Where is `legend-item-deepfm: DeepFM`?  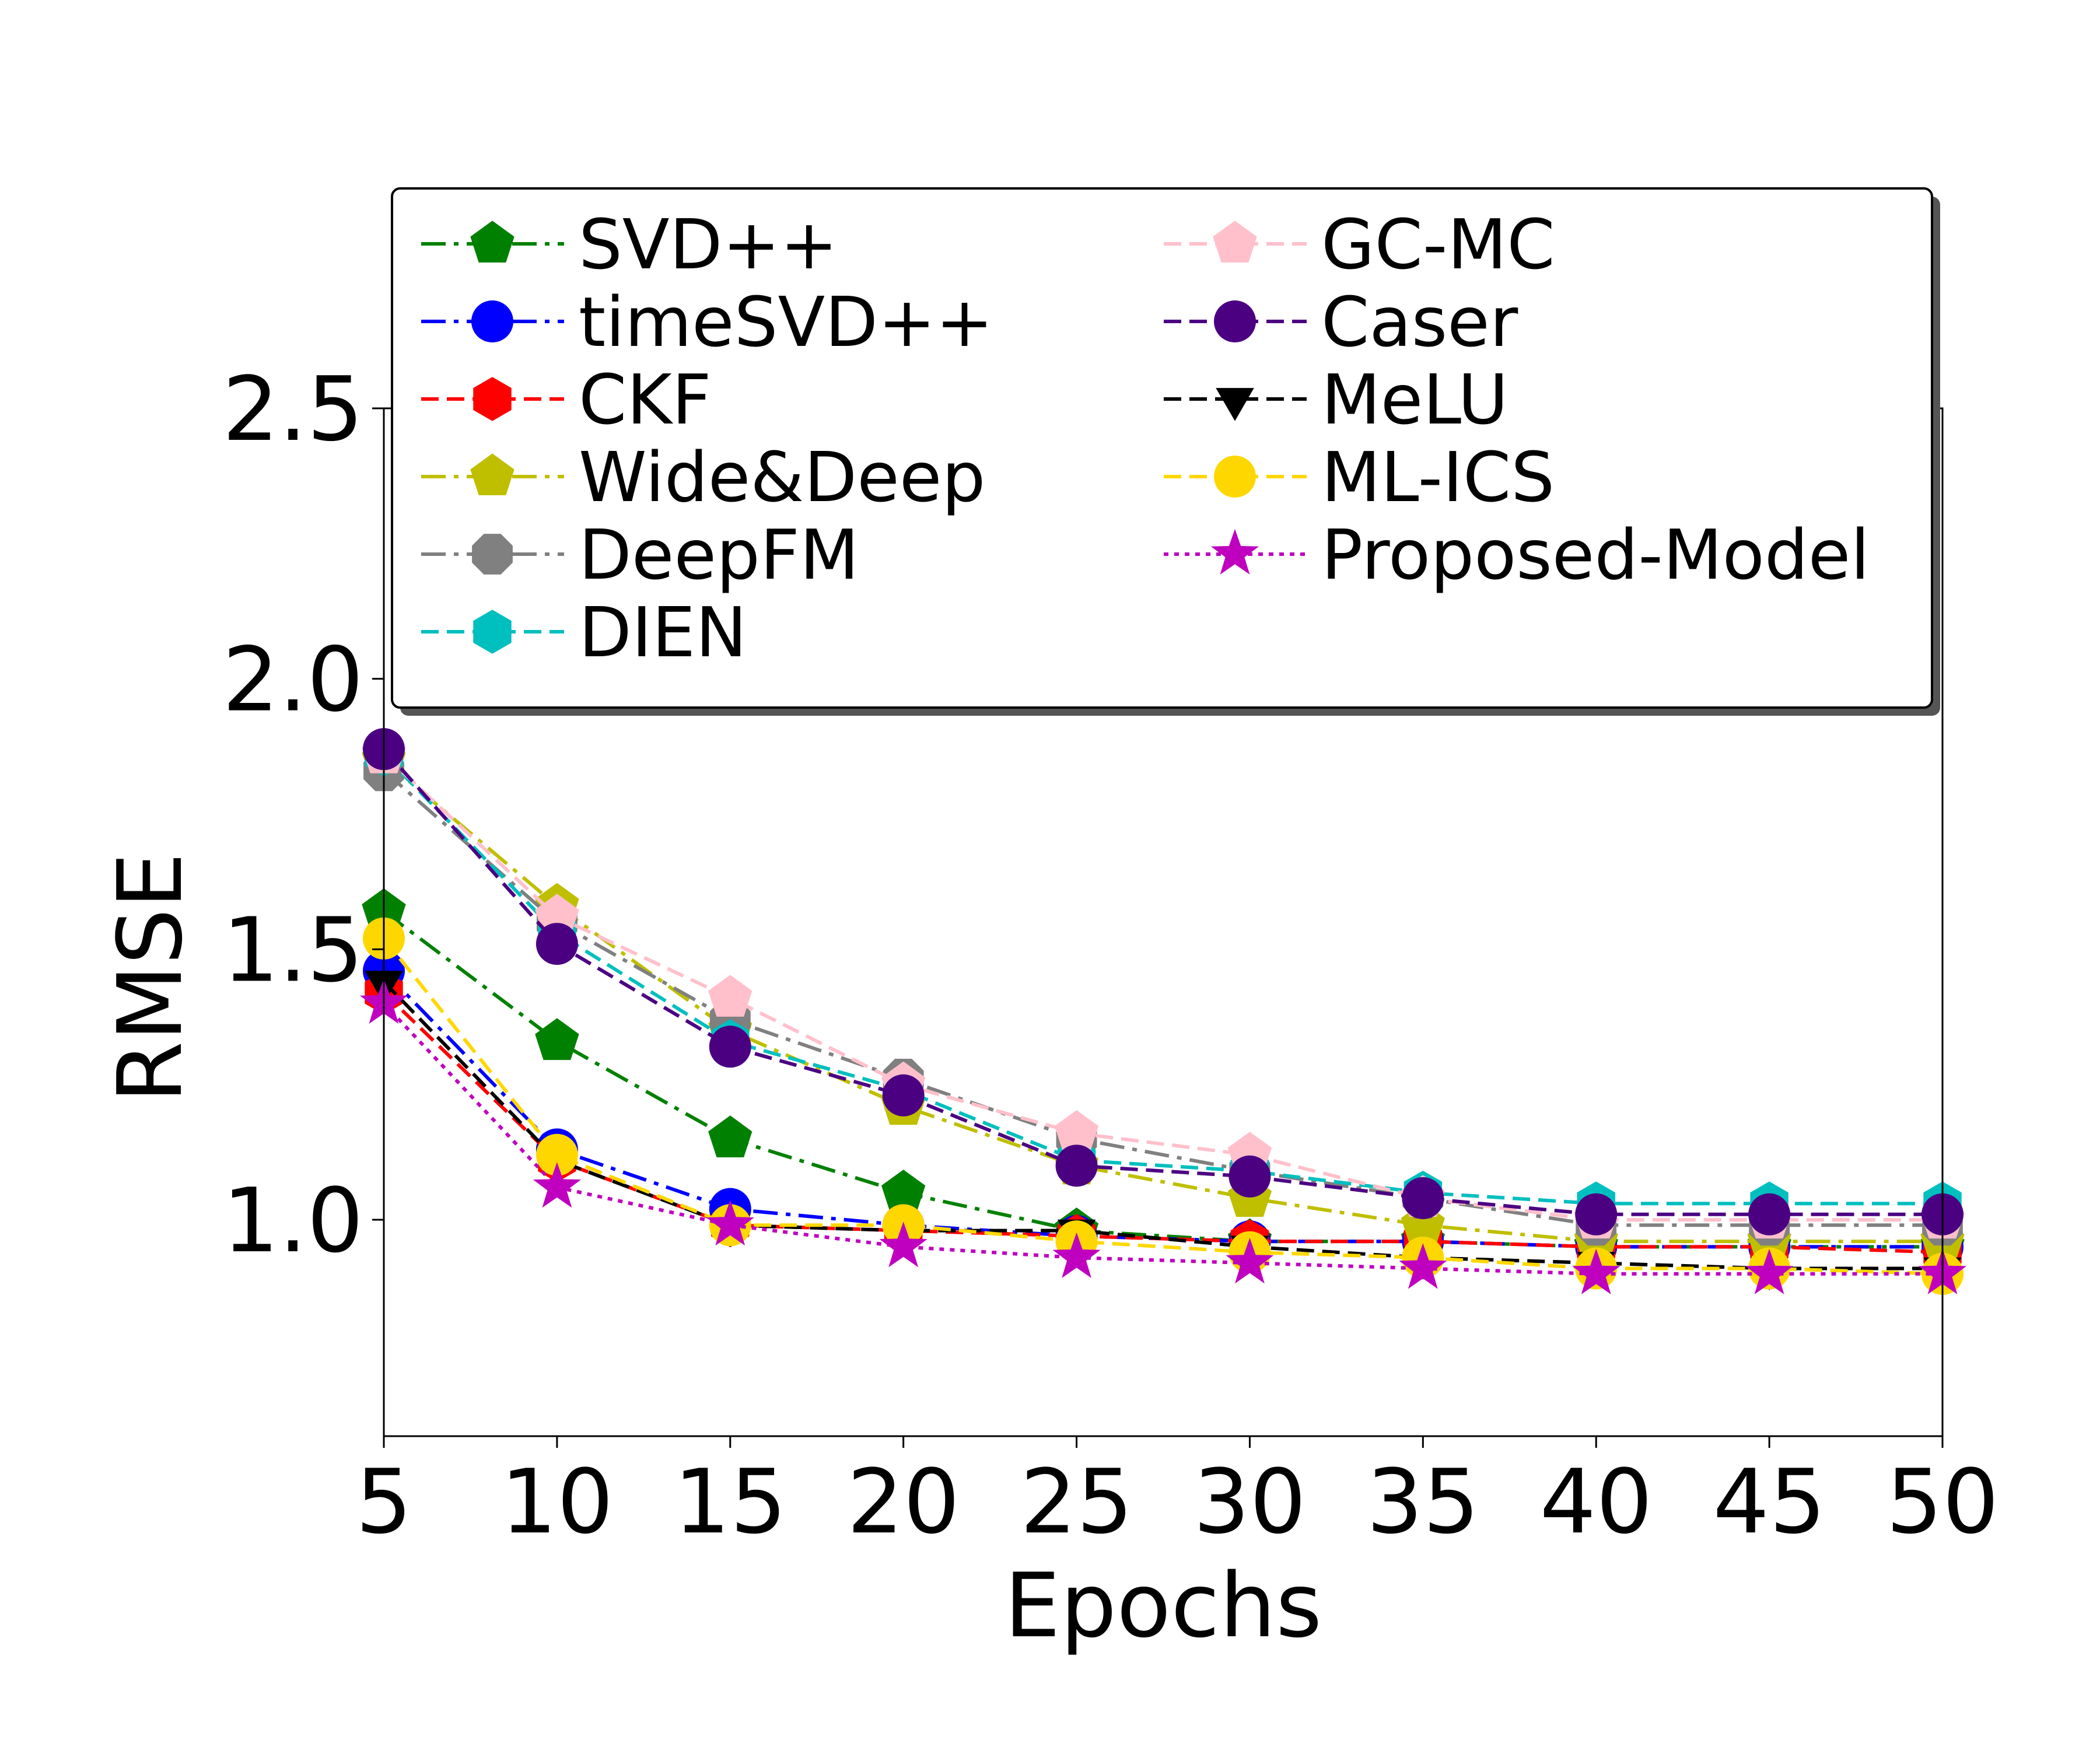 legend-item-deepfm: DeepFM is located at coordinates (640, 554).